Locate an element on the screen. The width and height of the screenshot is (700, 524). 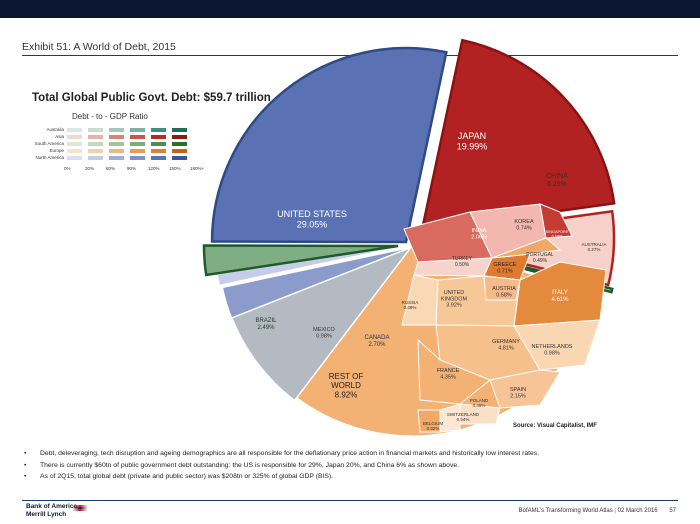
legend-tick-label: 60% is located at coordinates (111, 168).